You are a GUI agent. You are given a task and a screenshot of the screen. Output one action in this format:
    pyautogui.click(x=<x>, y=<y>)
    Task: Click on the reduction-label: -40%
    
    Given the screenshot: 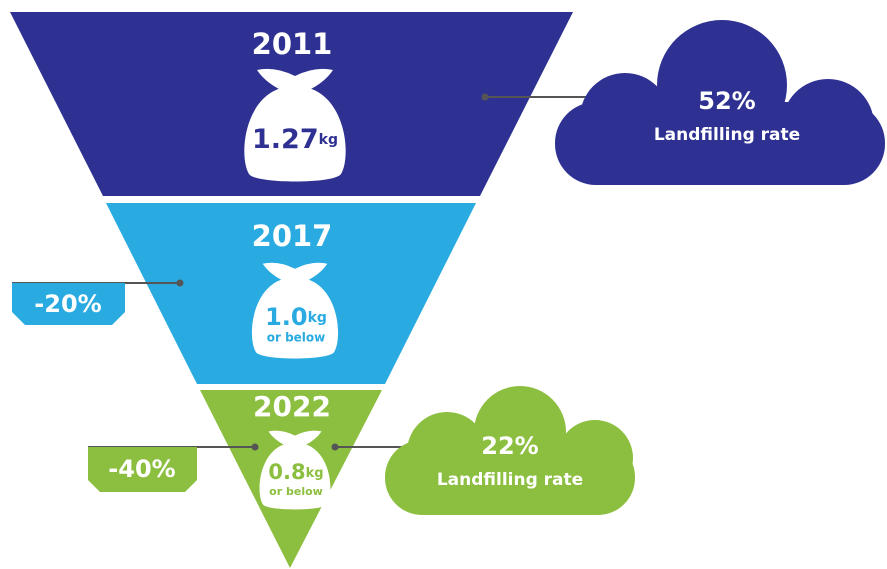 What is the action you would take?
    pyautogui.click(x=141, y=469)
    